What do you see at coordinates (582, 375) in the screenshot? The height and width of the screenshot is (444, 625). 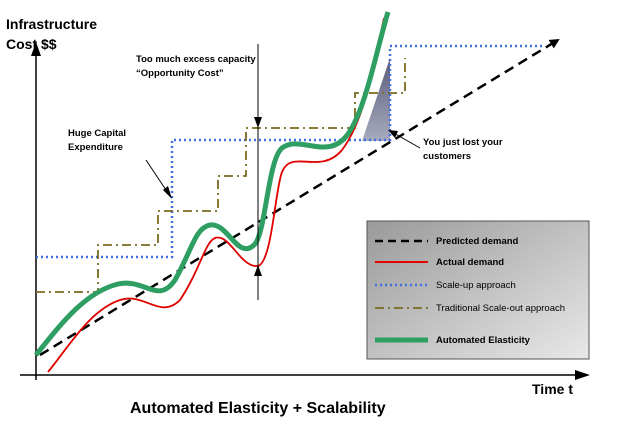 I see `x-axis-arrowhead` at bounding box center [582, 375].